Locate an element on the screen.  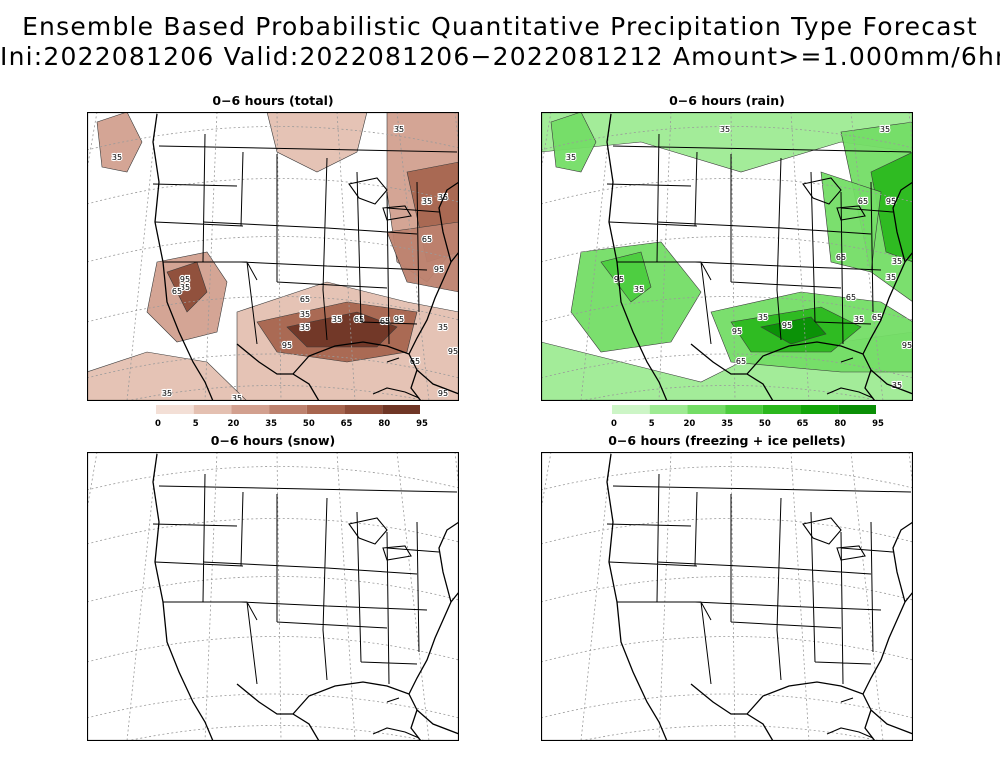
total-legend-label: 35 is located at coordinates (271, 423).